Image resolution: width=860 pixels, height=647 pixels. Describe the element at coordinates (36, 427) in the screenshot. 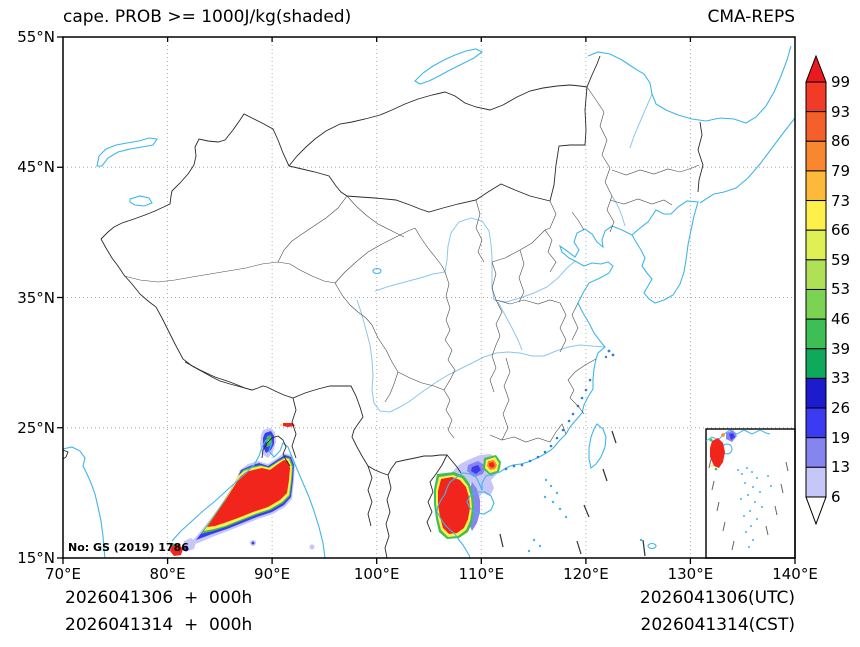

I see `y-tick-label: 25°N` at that location.